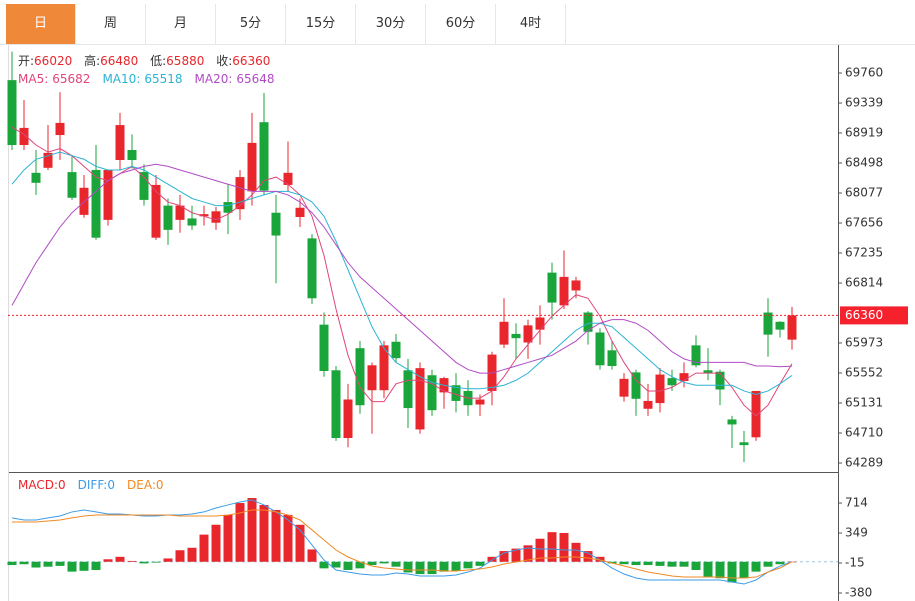  What do you see at coordinates (864, 463) in the screenshot?
I see `y-tick-label: 64289` at bounding box center [864, 463].